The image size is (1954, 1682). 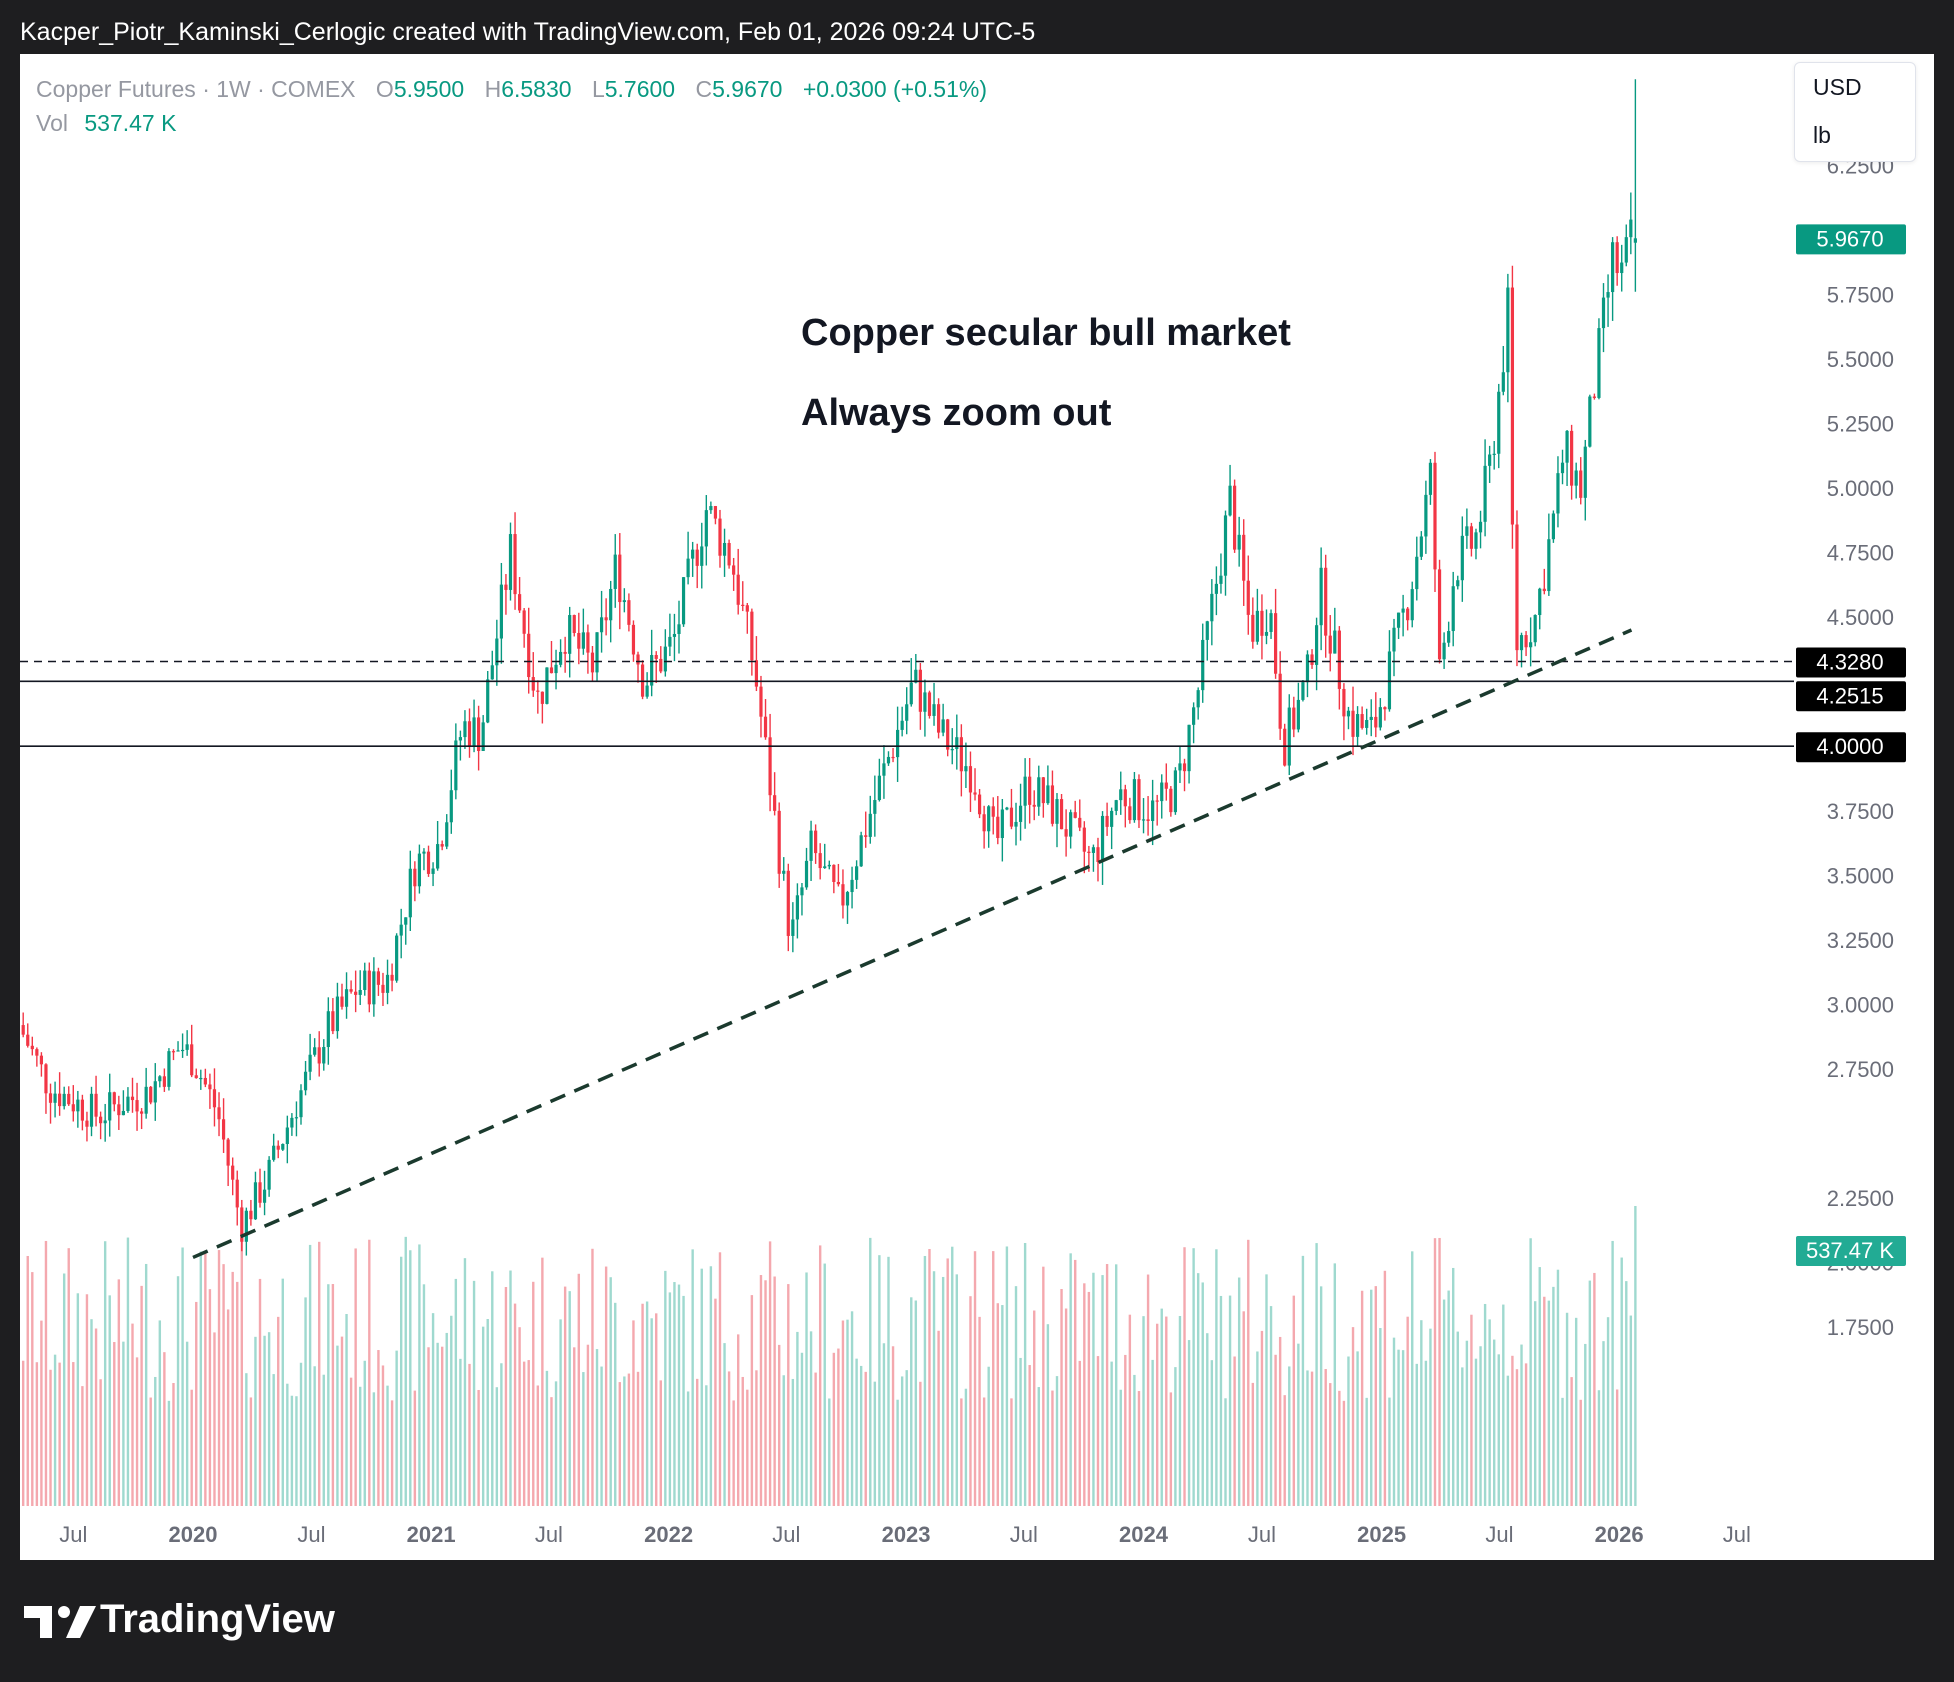 What do you see at coordinates (1849, 746) in the screenshot?
I see `level-tag-text: 4.0000` at bounding box center [1849, 746].